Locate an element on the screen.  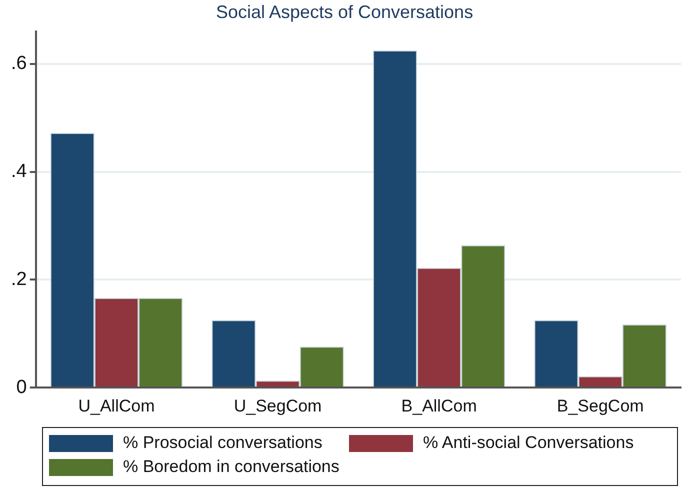
legend-label: % Boredom in conversations is located at coordinates (231, 467).